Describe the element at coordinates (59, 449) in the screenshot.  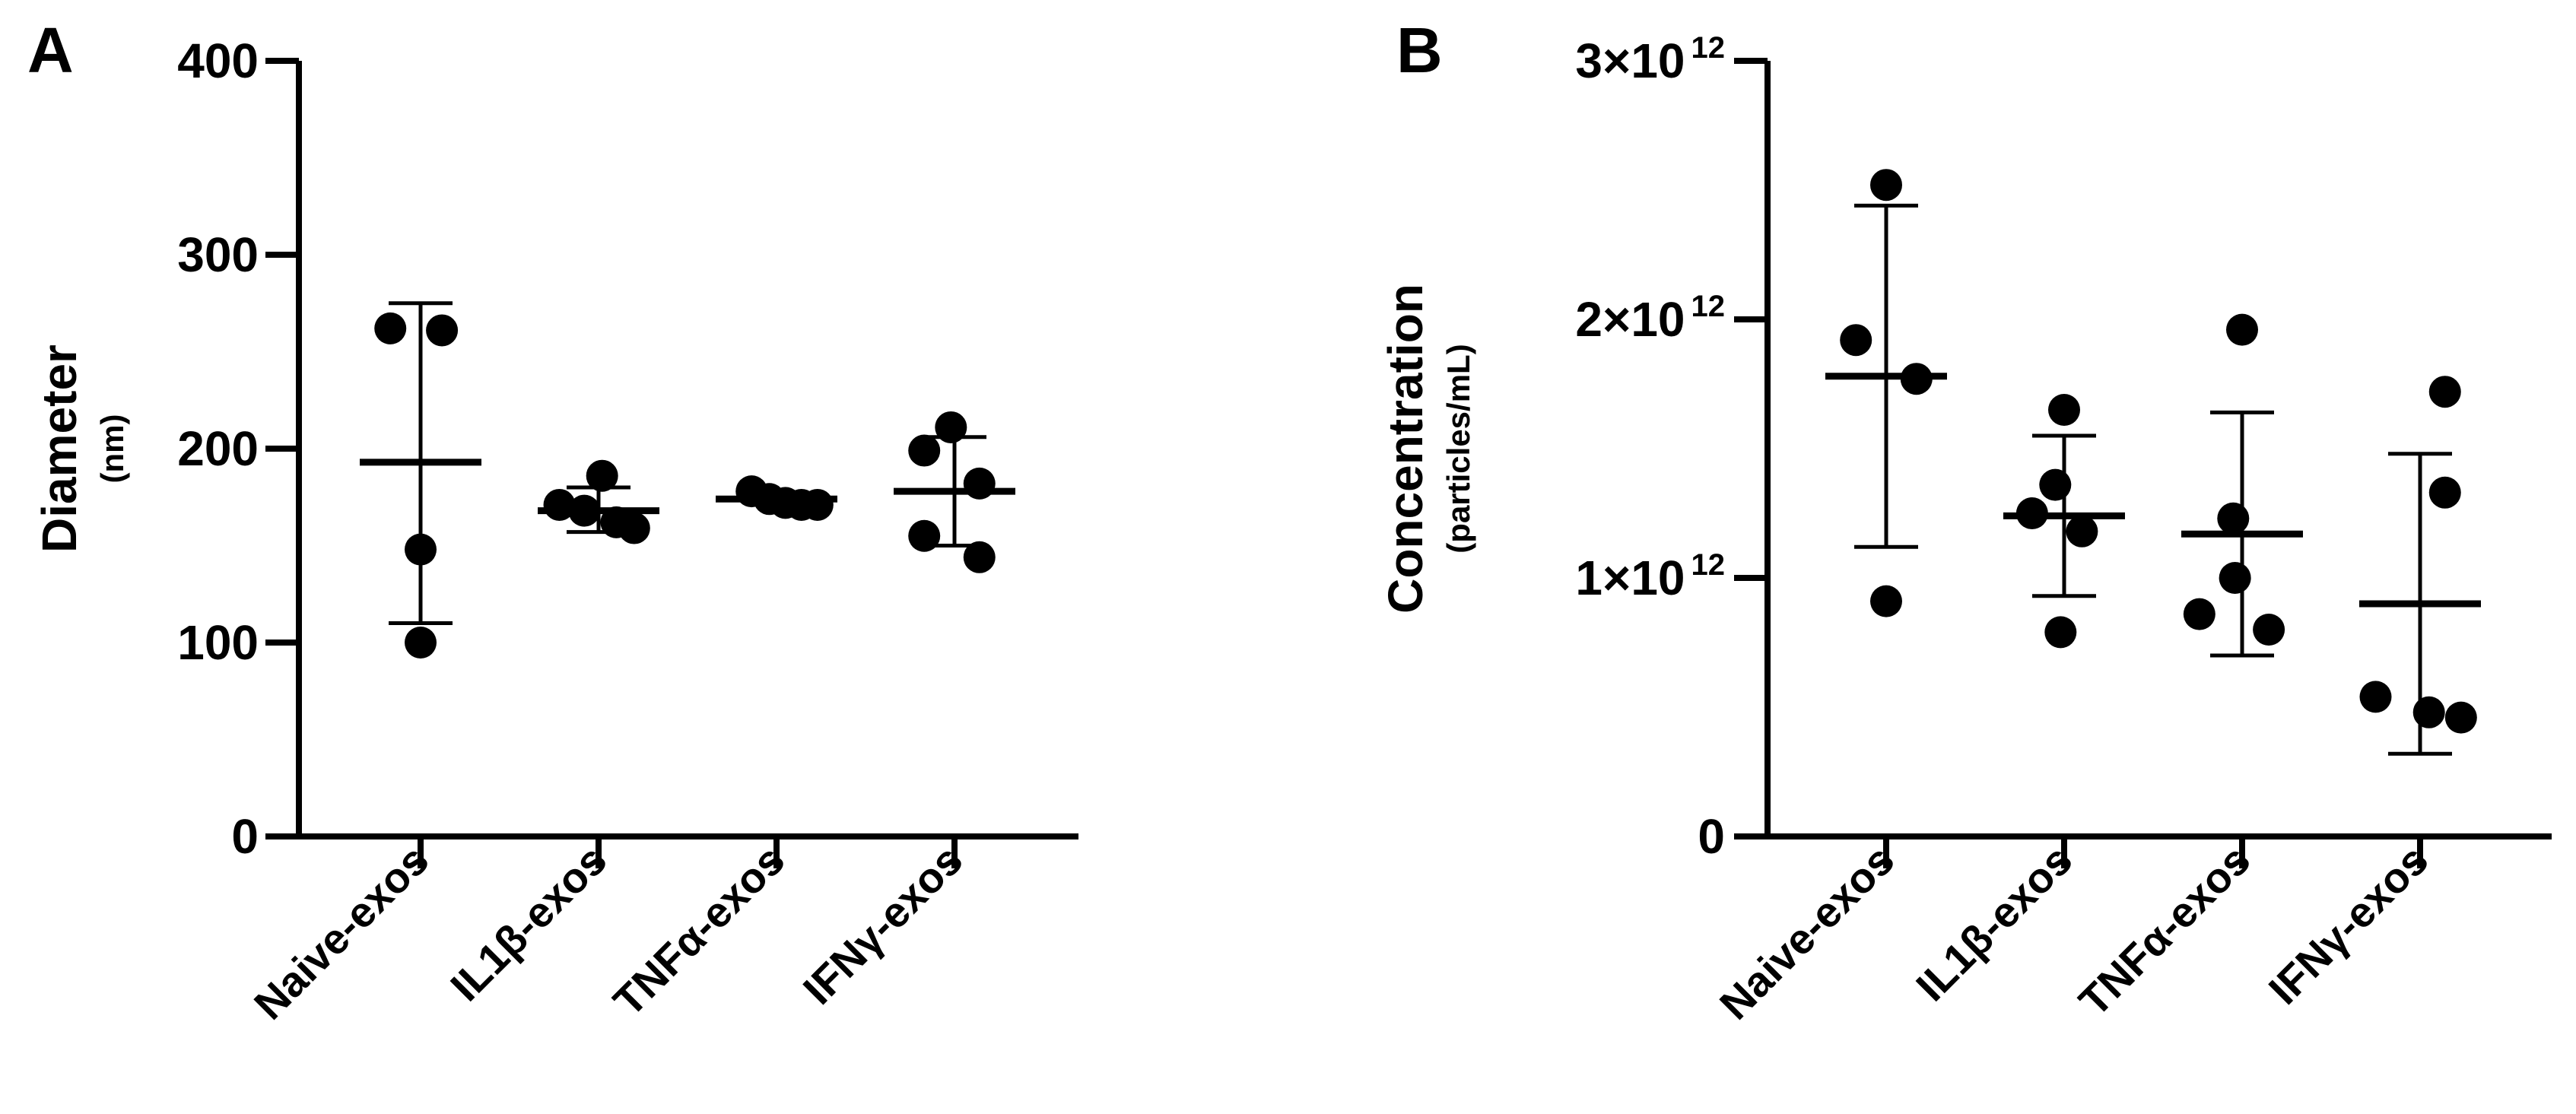
I see `y-axis-title: Diameter` at that location.